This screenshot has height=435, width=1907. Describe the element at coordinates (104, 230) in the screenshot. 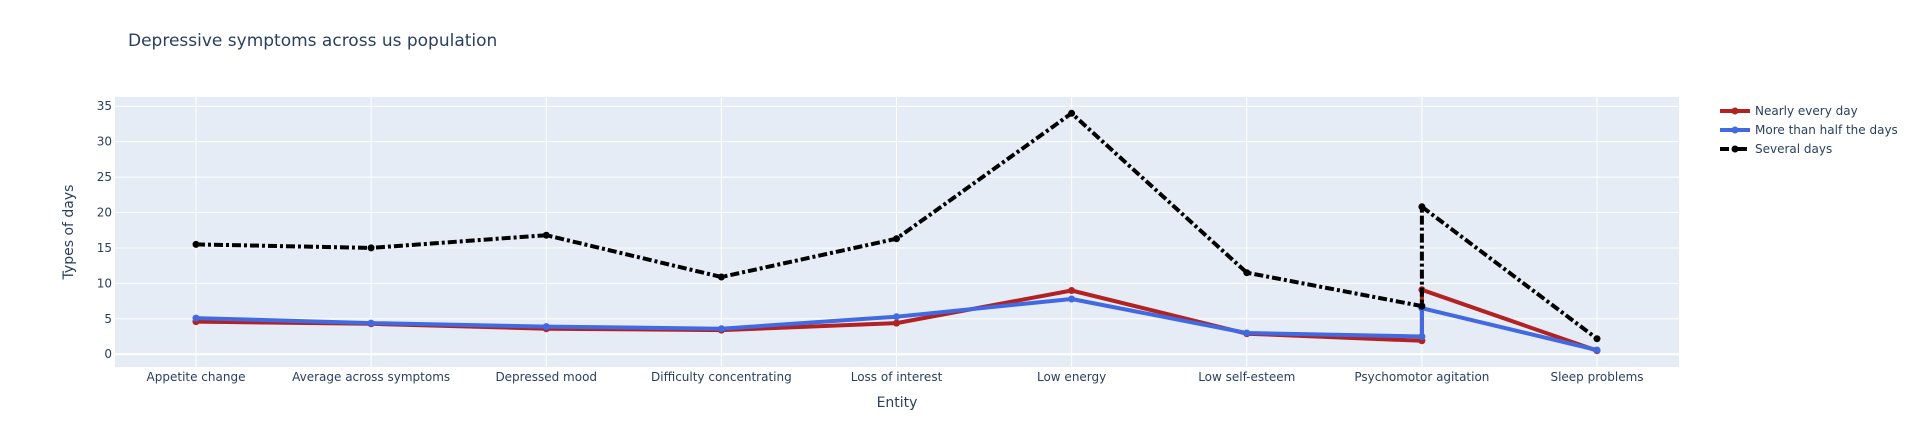

I see `y-tick-labels: 0 5 10 15 20 25 30 35` at that location.